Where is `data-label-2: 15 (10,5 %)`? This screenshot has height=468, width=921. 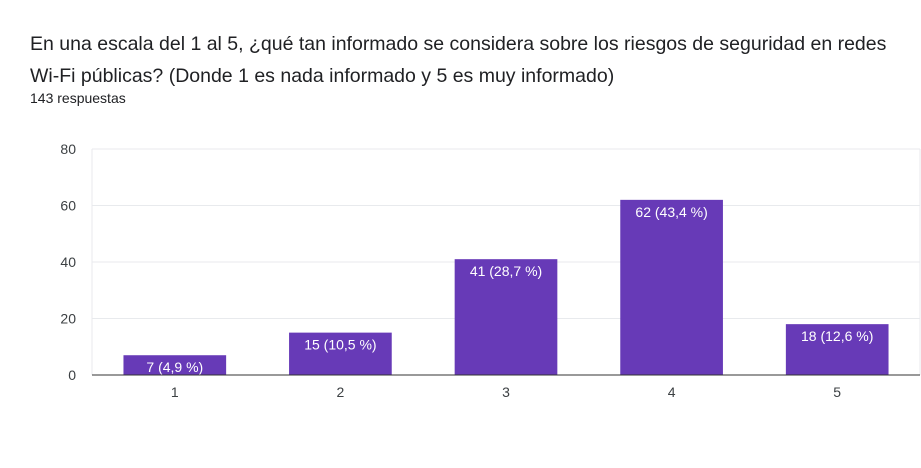
data-label-2: 15 (10,5 %) is located at coordinates (340, 345).